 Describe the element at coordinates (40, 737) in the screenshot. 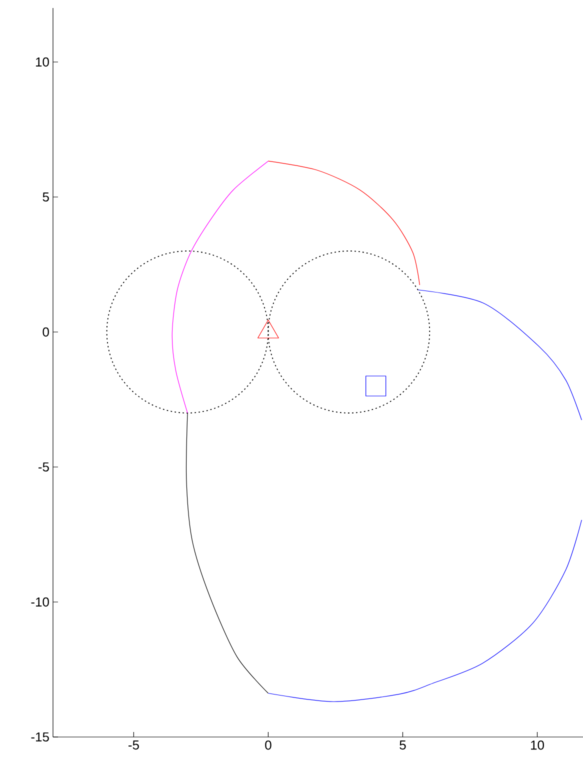

I see `y-tick-label: -15` at that location.